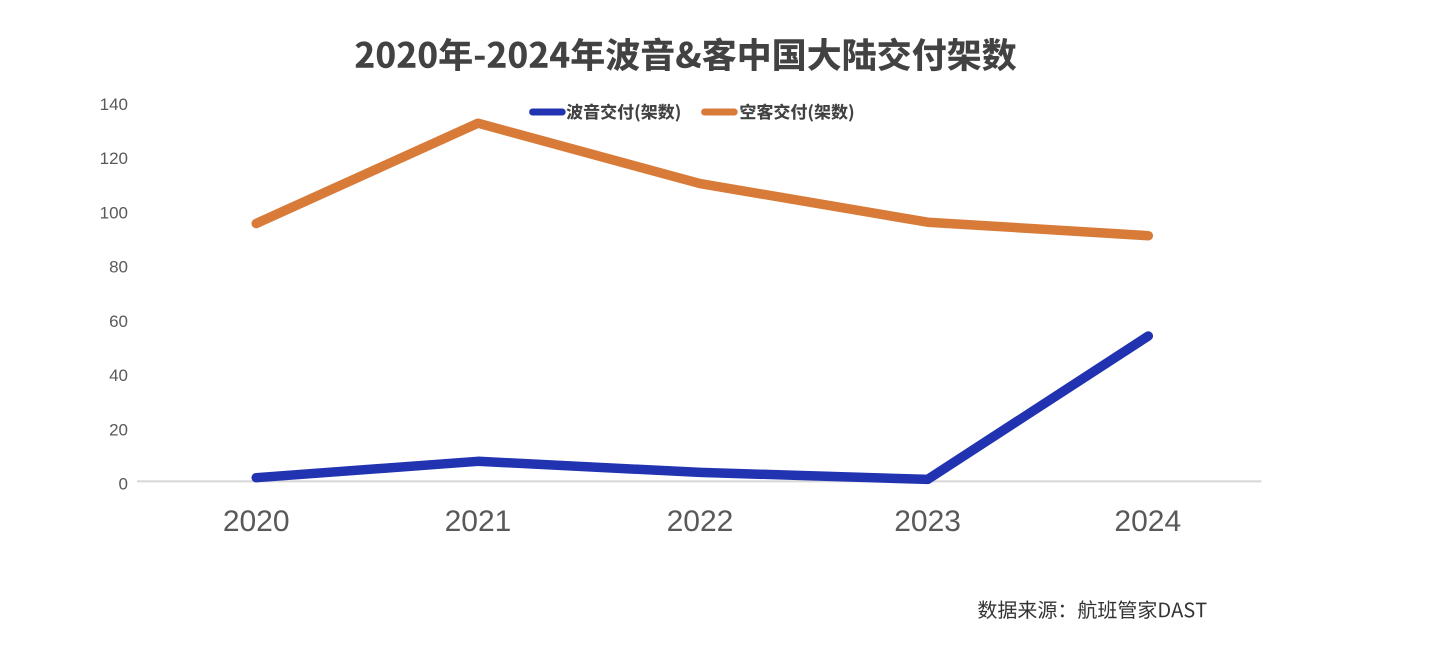  Describe the element at coordinates (114, 104) in the screenshot. I see `svg-text: 140` at that location.